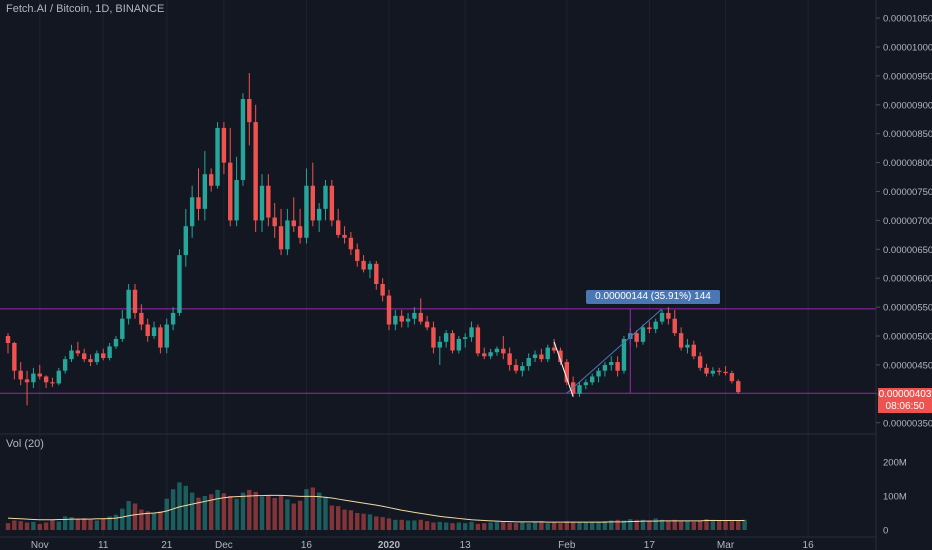 This screenshot has width=932, height=550. Describe the element at coordinates (895, 497) in the screenshot. I see `vol-tick-label: 100M` at that location.